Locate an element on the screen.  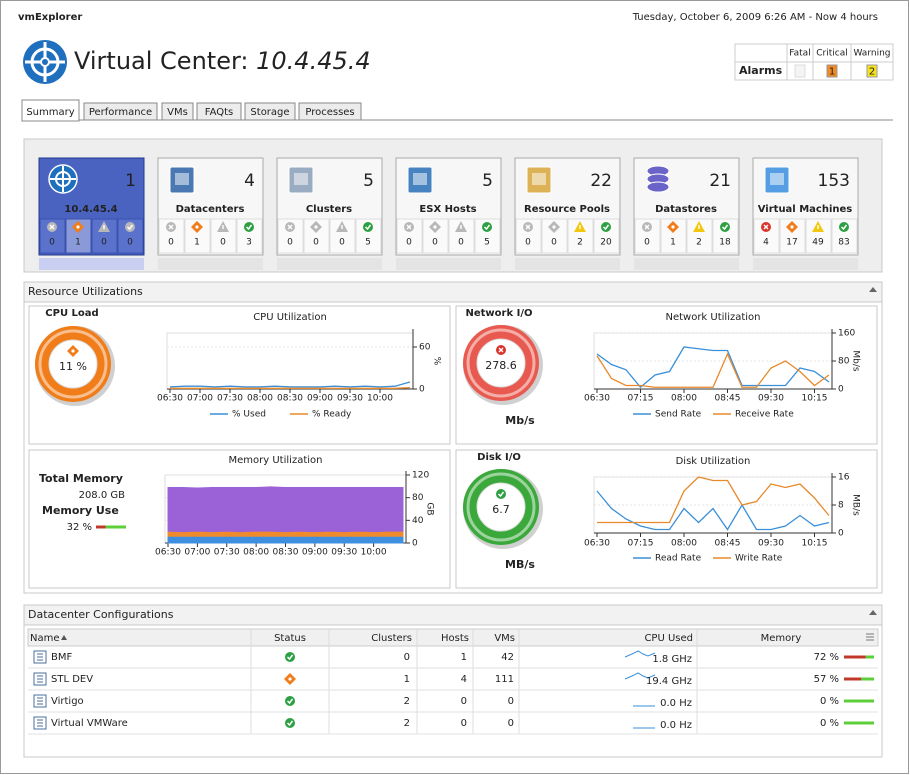
y-unit: Mb/s is located at coordinates (856, 361).